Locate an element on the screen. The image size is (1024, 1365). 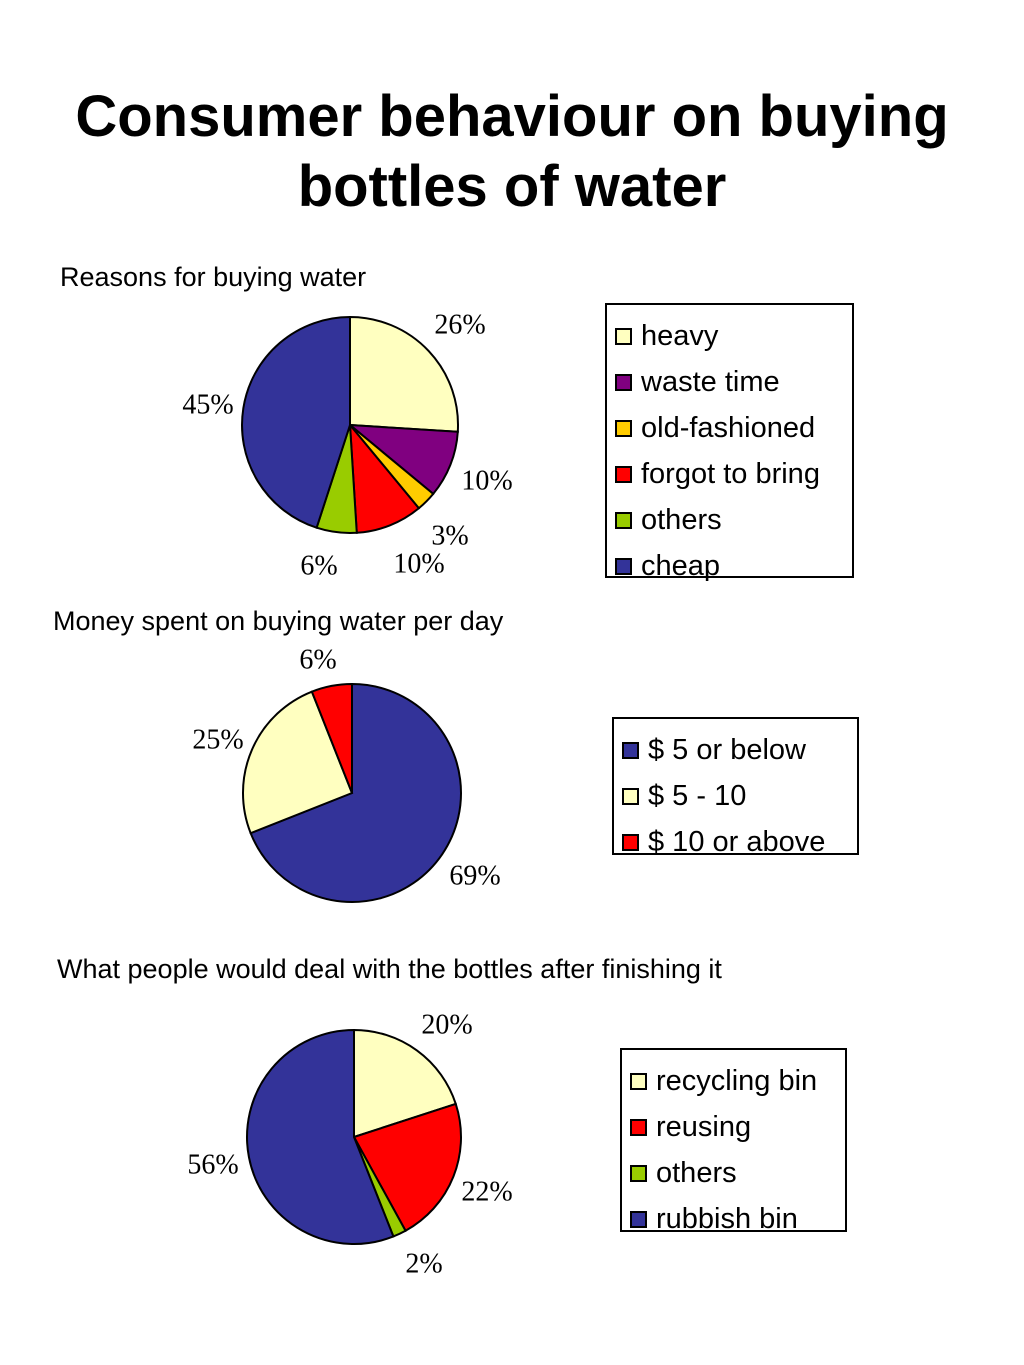
legend-label: $ 5 or below is located at coordinates (727, 749).